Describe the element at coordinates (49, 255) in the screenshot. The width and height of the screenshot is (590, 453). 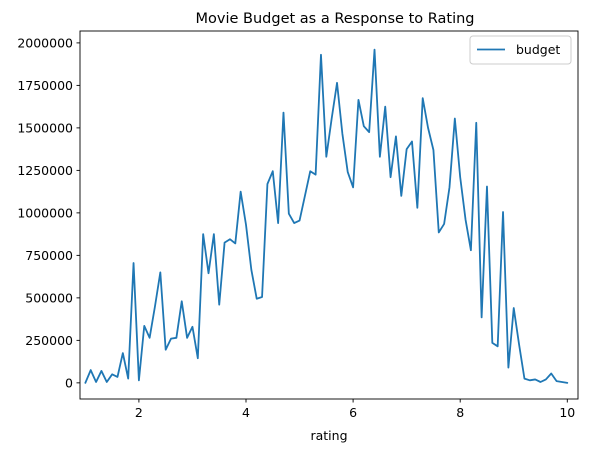
I see `y-tick-label: 750000` at that location.